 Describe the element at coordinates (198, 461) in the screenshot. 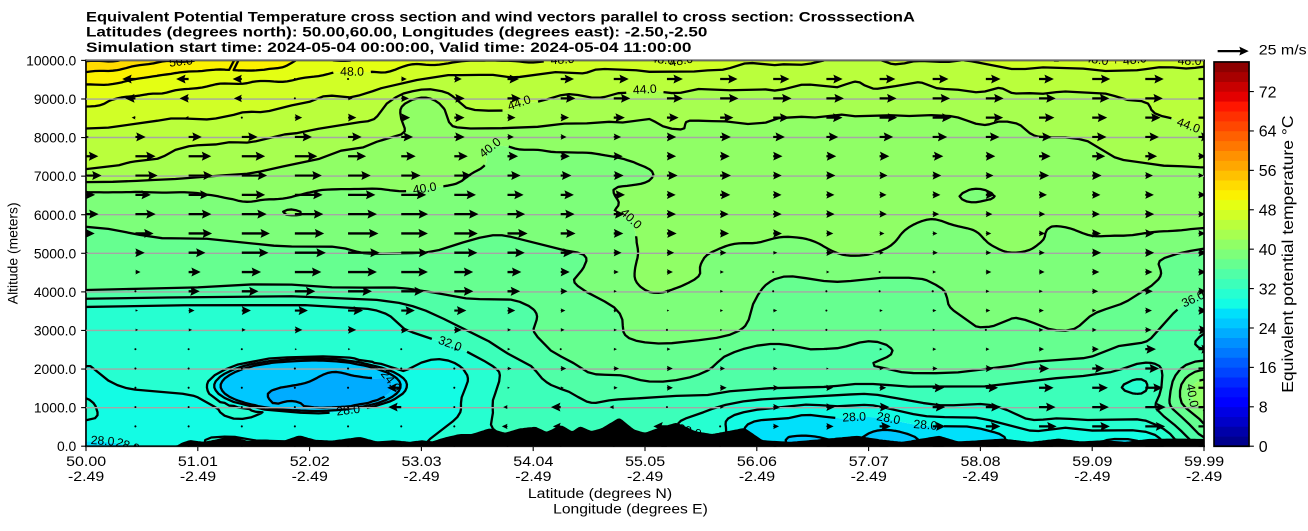

I see `svg-text: 51.01` at that location.